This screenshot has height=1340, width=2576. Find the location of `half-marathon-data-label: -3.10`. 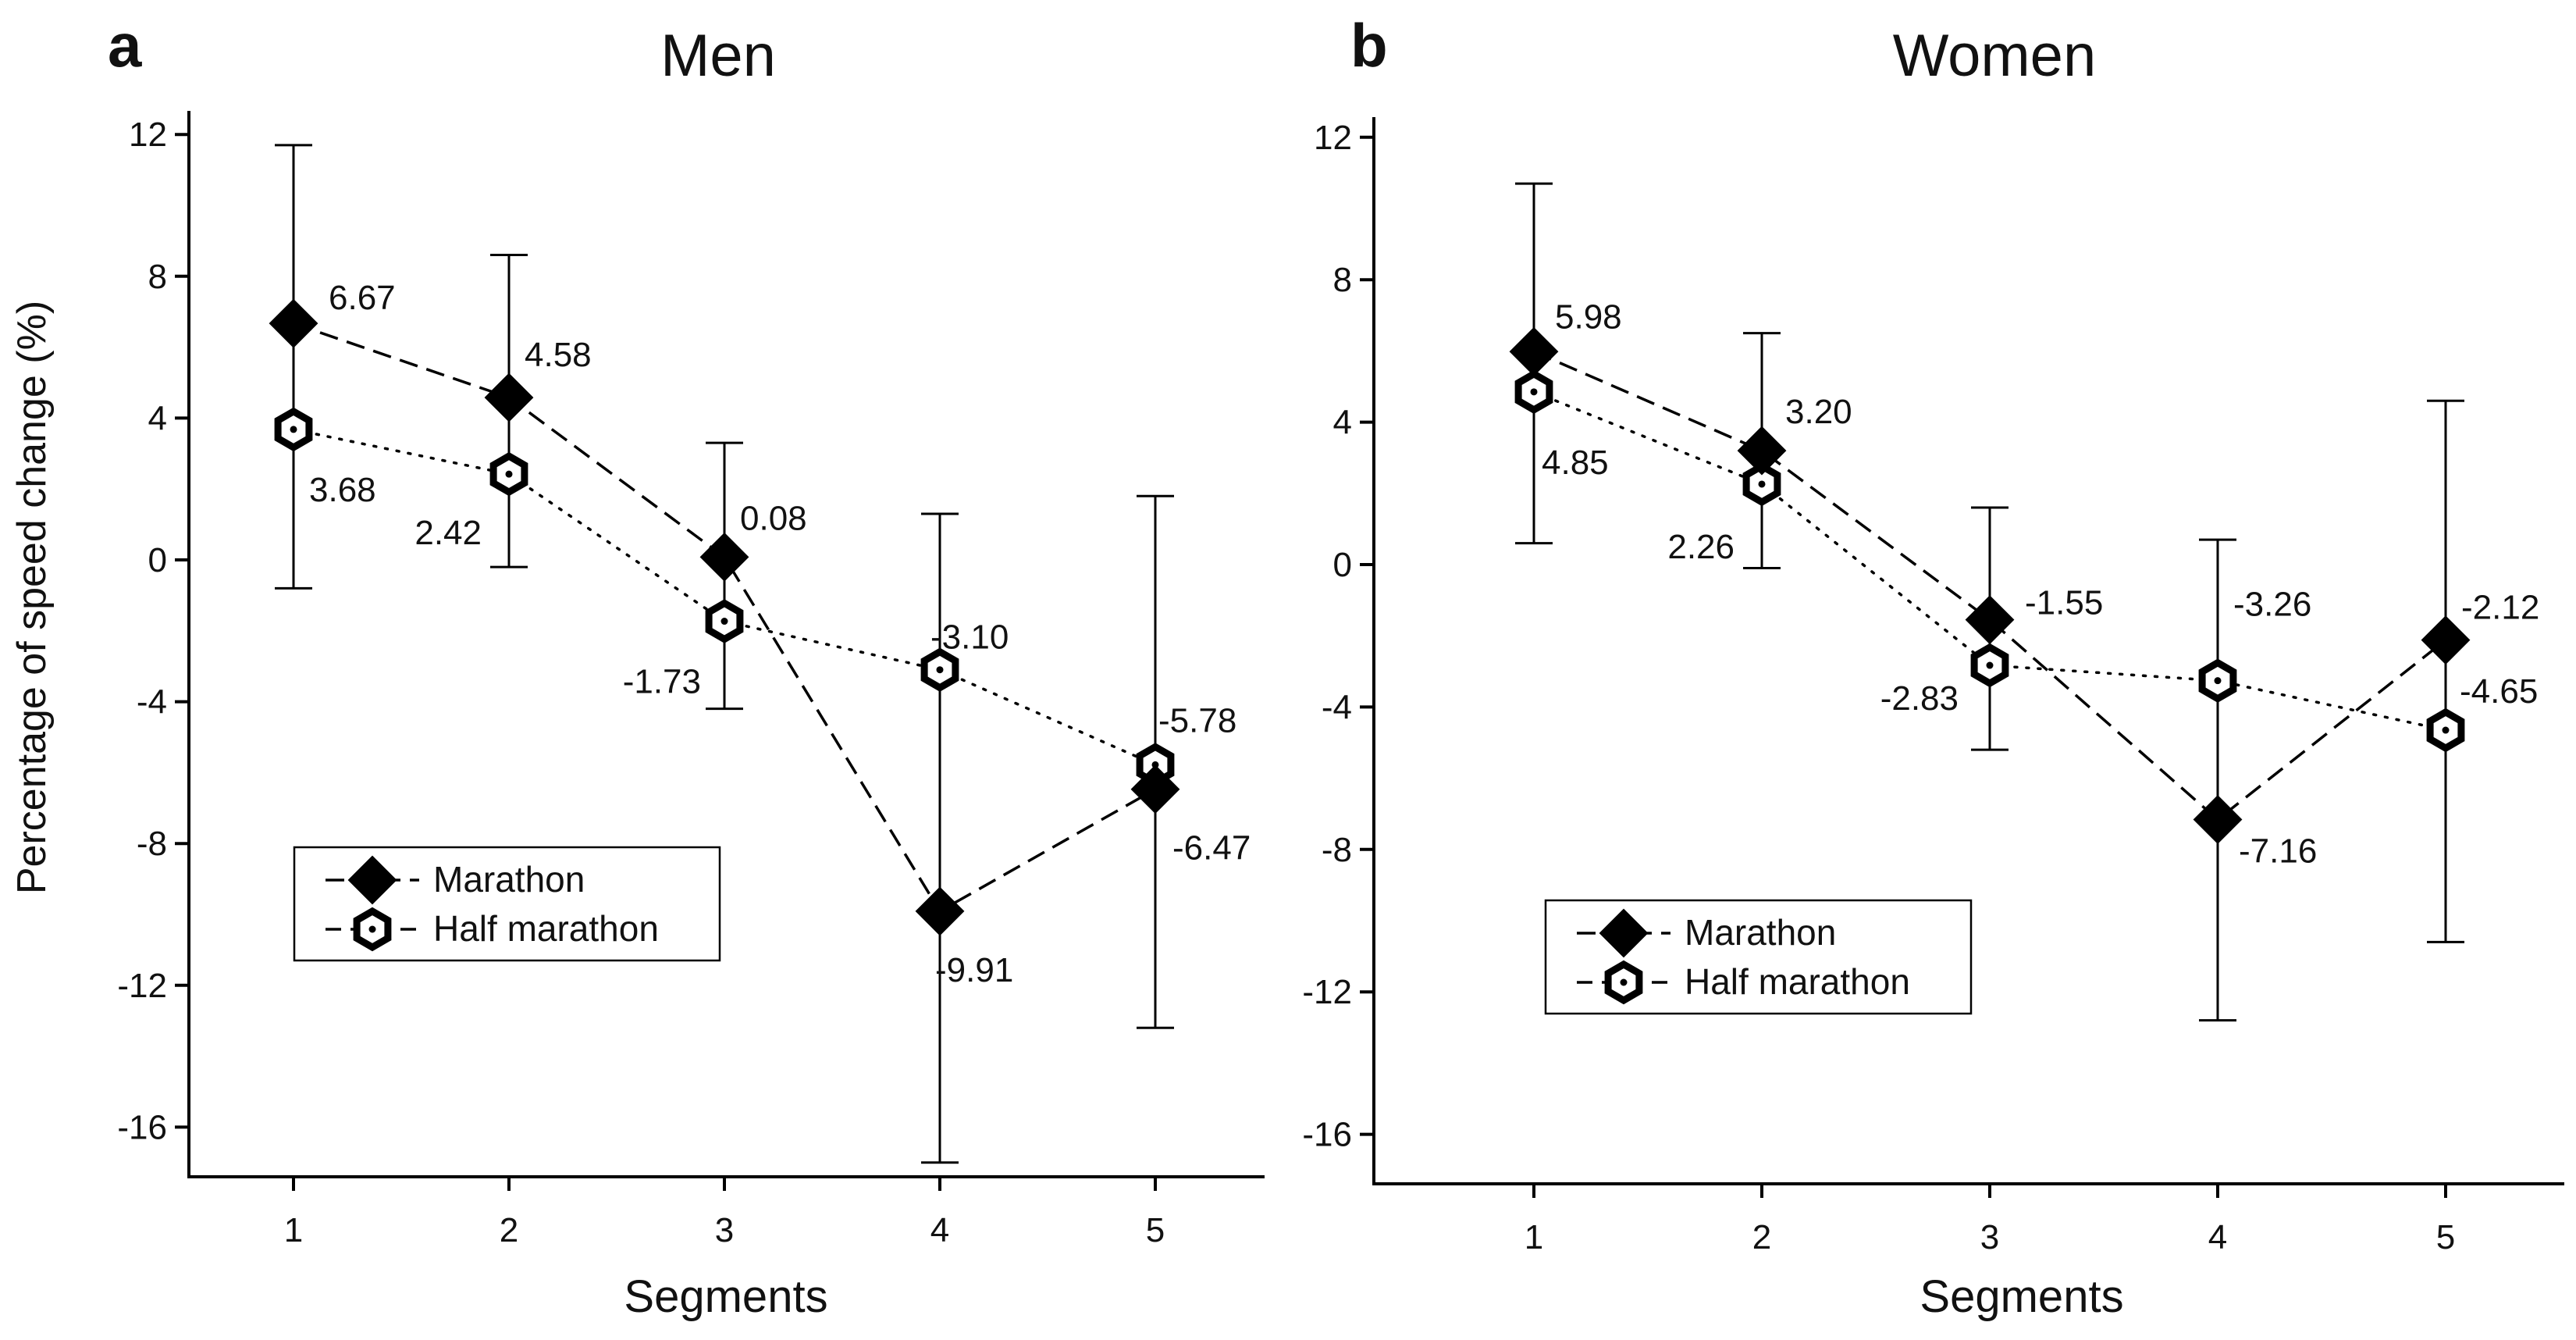

half-marathon-data-label: -3.10 is located at coordinates (969, 637).